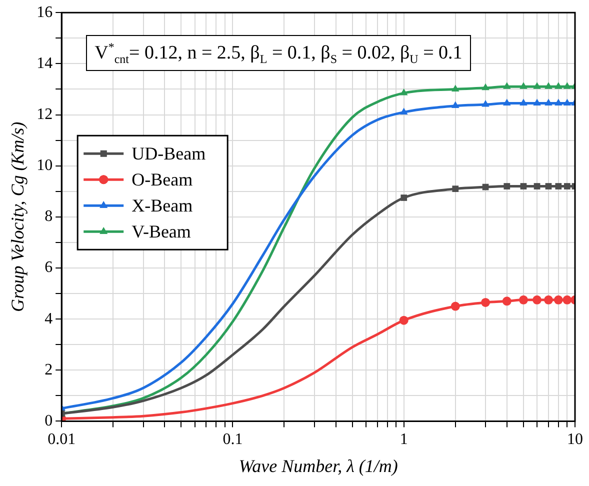 This screenshot has height=486, width=589. Describe the element at coordinates (318, 466) in the screenshot. I see `x-axis-title: Wave Number, λ (1/m)` at that location.